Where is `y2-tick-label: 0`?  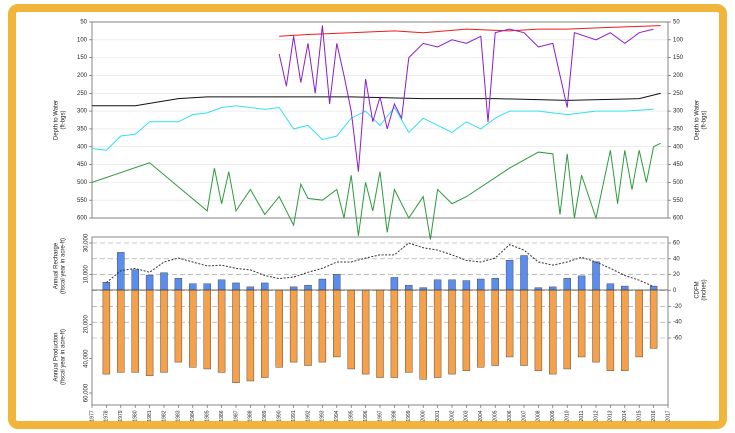 y2-tick-label: 0 is located at coordinates (675, 291).